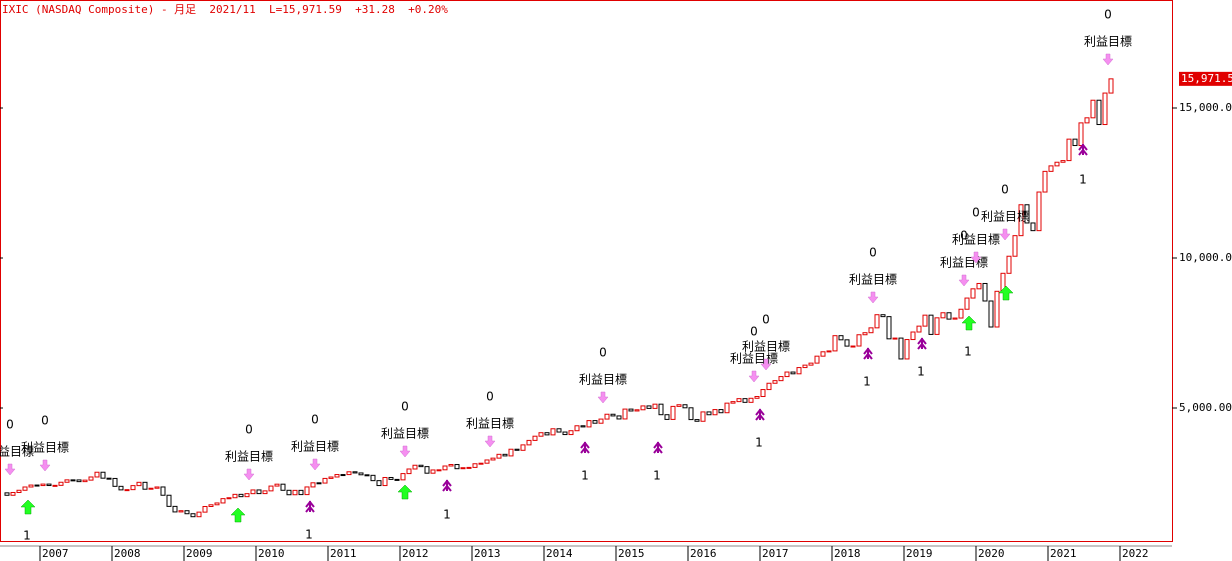 The image size is (1232, 561). Describe the element at coordinates (919, 553) in the screenshot. I see `x-tick-label: 2019` at that location.